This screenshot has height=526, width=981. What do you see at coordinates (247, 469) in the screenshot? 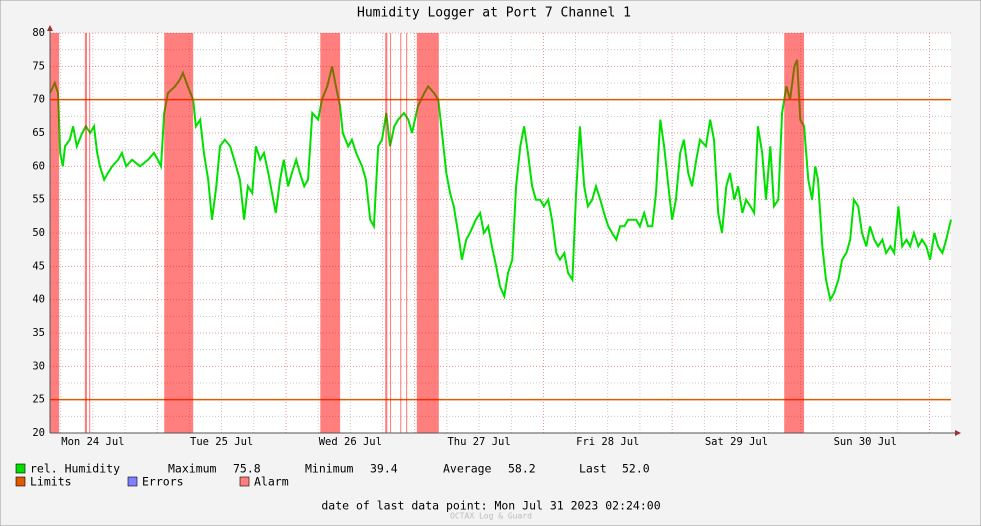
I see `stat-value: 75.8` at bounding box center [247, 469].